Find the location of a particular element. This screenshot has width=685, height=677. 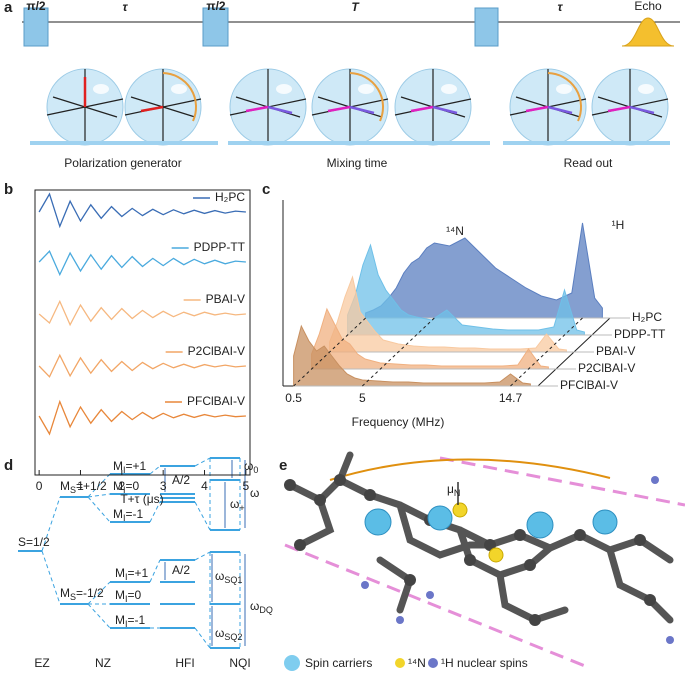

text-part: μ is located at coordinates (450, 489).